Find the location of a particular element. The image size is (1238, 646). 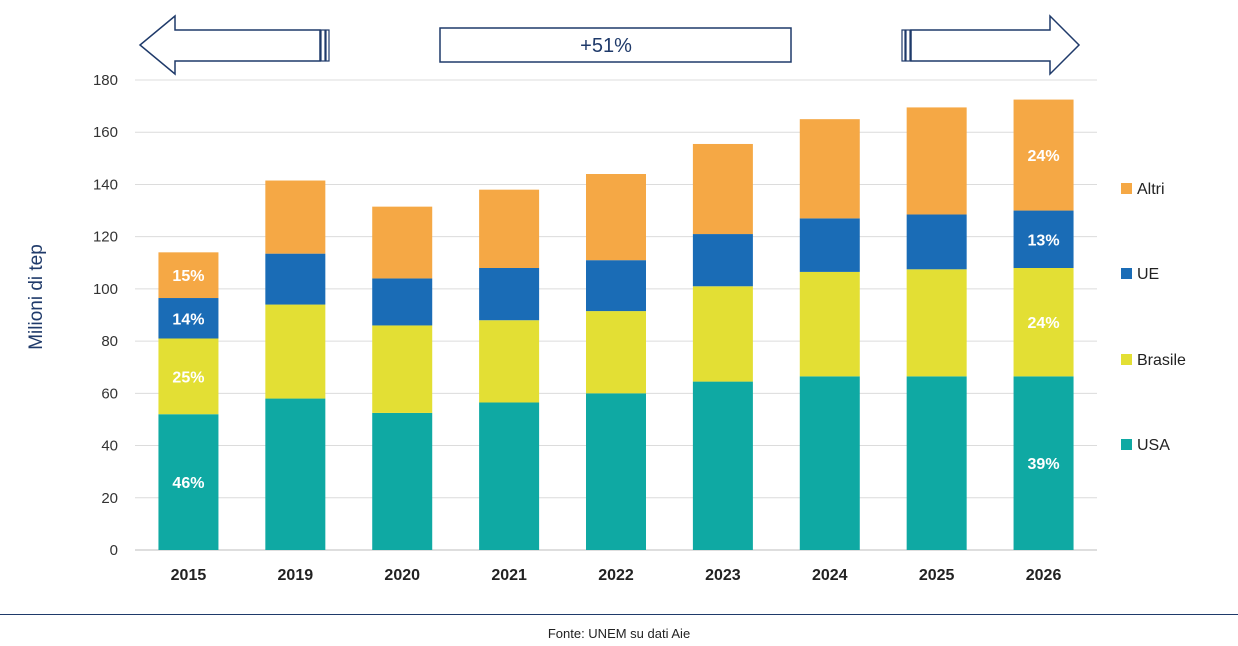

y-tick-label: 140 is located at coordinates (105, 184).